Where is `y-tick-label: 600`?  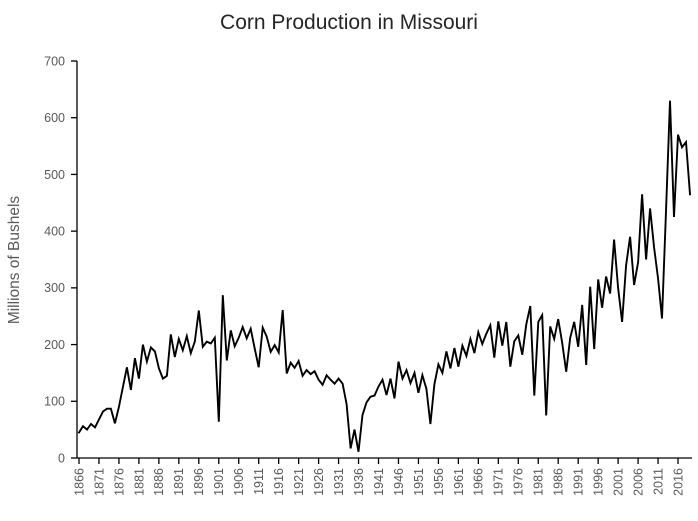
y-tick-label: 600 is located at coordinates (54, 118).